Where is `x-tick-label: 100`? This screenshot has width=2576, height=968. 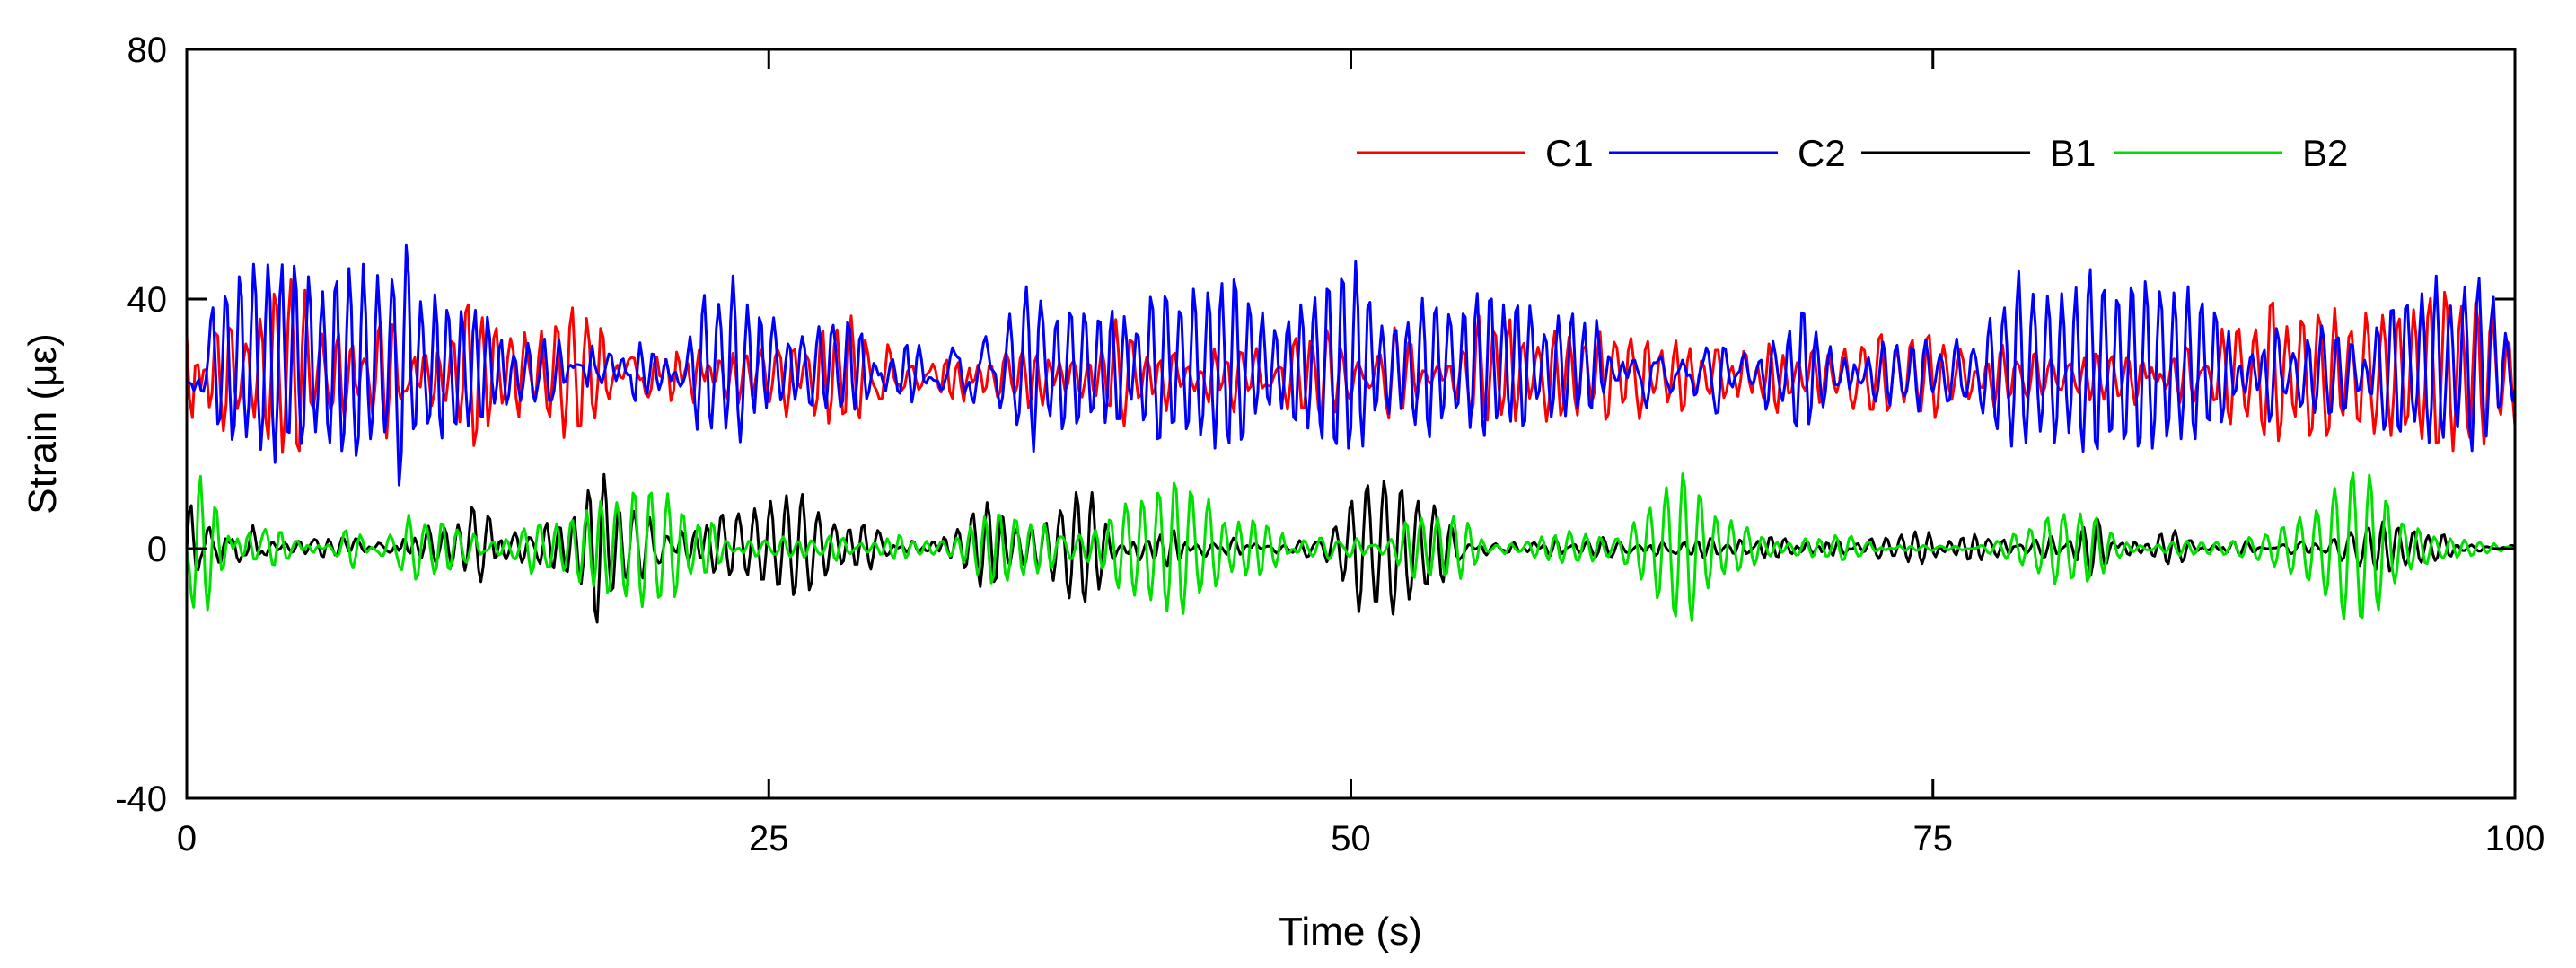
x-tick-label: 100 is located at coordinates (2515, 838).